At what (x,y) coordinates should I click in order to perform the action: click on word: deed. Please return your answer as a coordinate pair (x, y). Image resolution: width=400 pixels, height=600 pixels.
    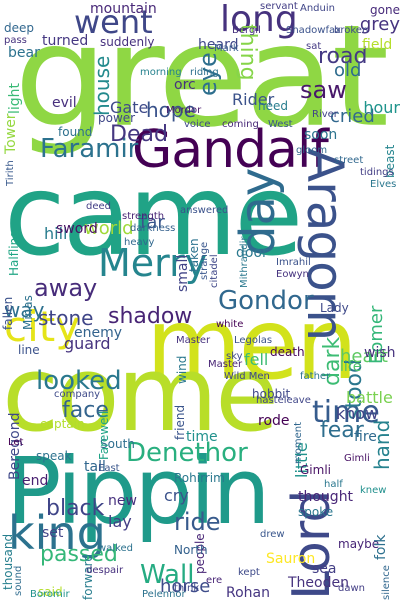
    Looking at the image, I should click on (98, 206).